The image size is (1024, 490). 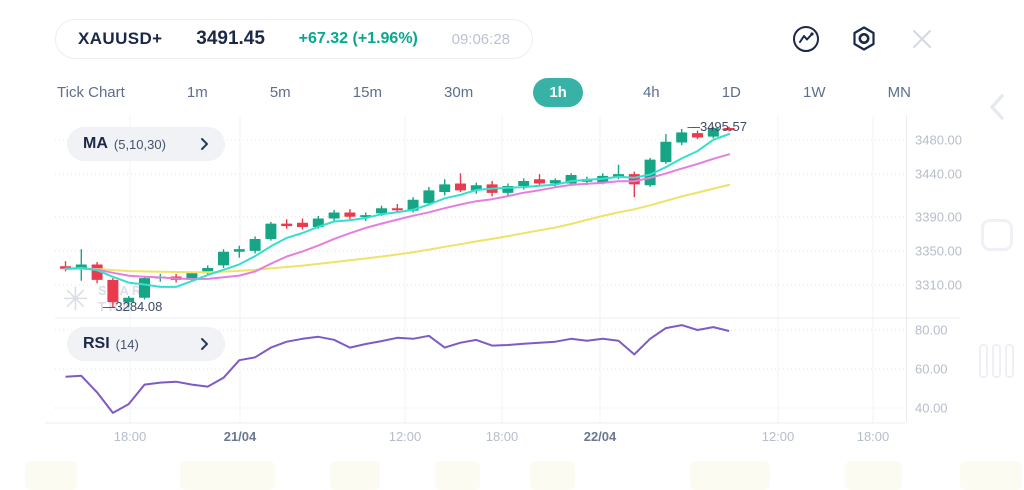 What do you see at coordinates (996, 361) in the screenshot?
I see `panel-bars-handle-icon` at bounding box center [996, 361].